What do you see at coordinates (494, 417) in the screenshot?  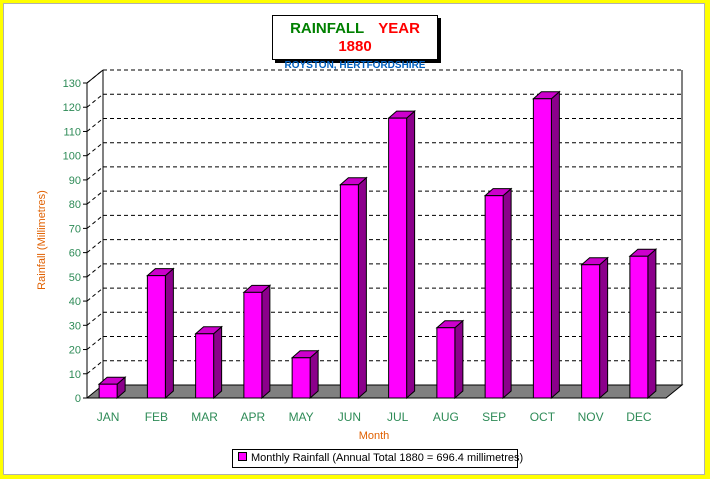 I see `x-tick-label: SEP` at bounding box center [494, 417].